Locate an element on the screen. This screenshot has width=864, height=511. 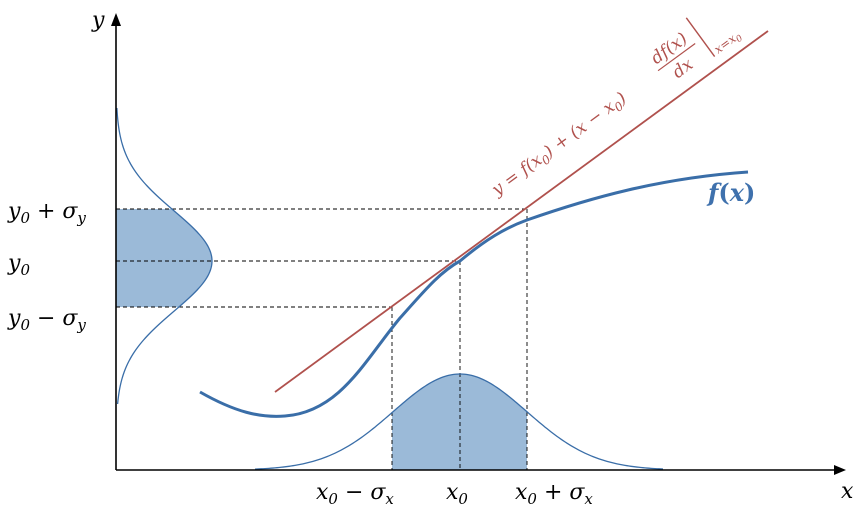
x-axis-label: x is located at coordinates (847, 491).